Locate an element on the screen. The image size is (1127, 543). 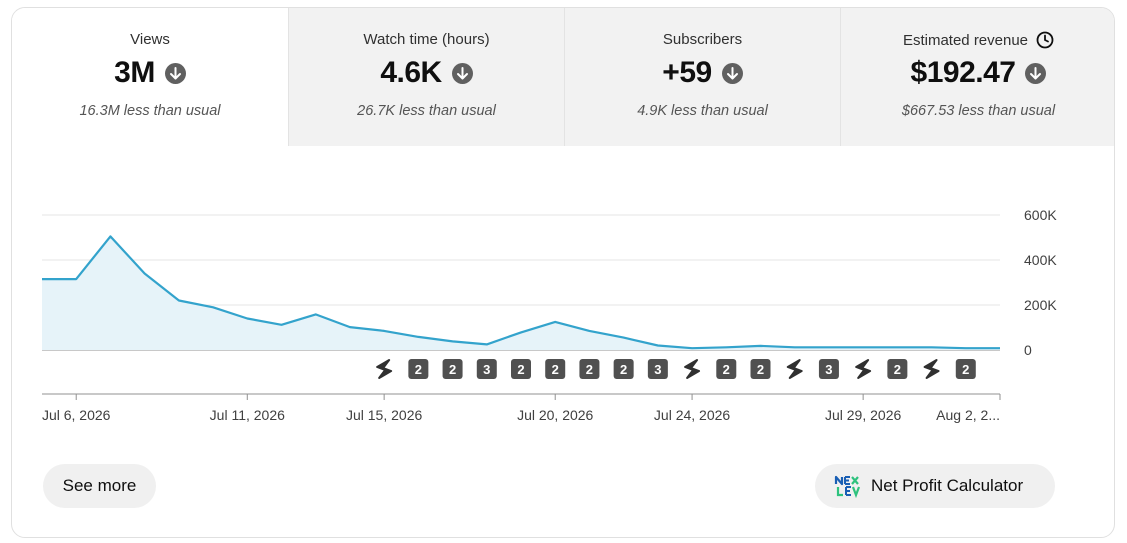
metric-label: Subscribers is located at coordinates (702, 39).